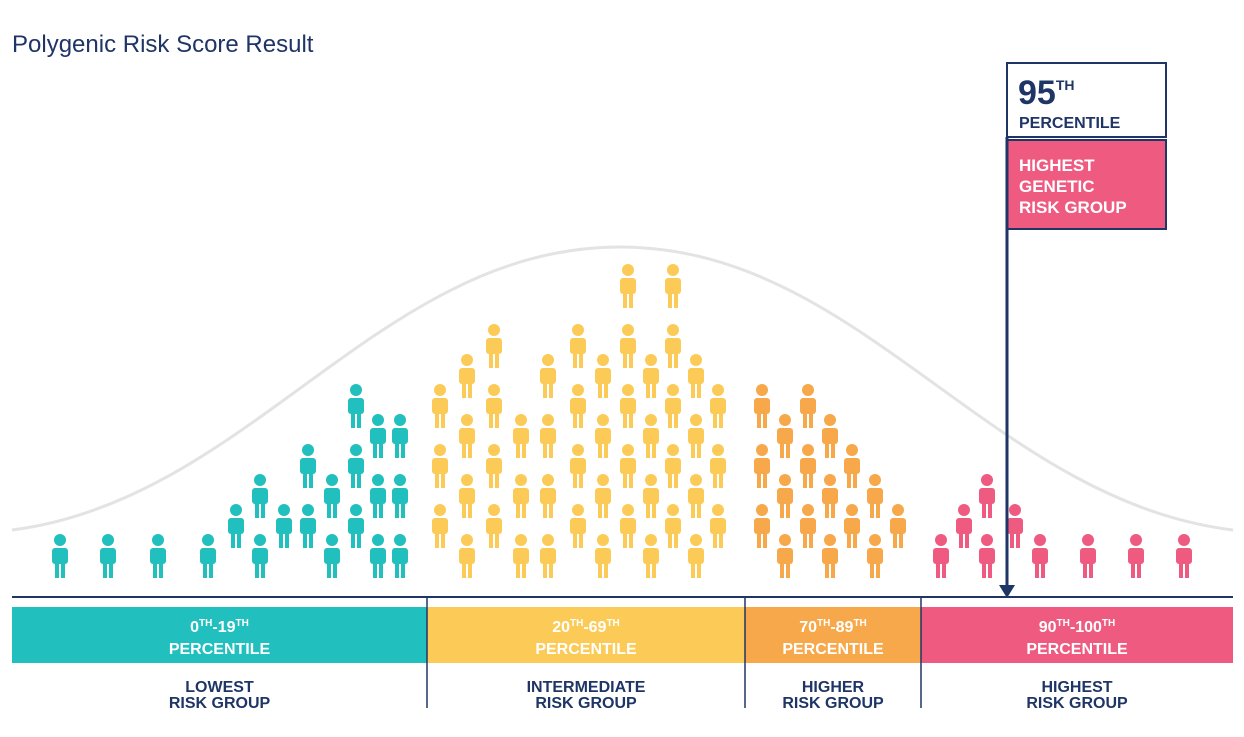  What do you see at coordinates (1086, 184) in the screenshot?
I see `marker-group-box` at bounding box center [1086, 184].